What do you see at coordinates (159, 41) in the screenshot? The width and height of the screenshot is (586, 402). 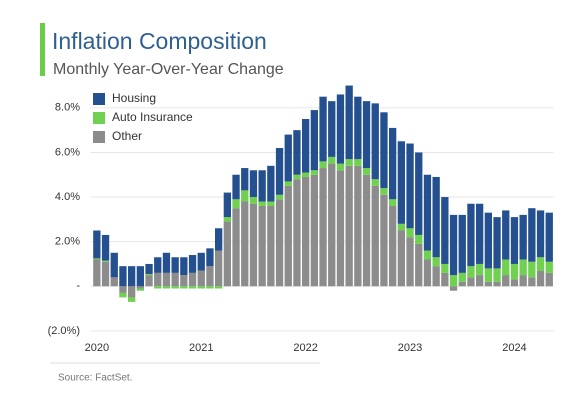 I see `chart-title: Inflation Composition` at bounding box center [159, 41].